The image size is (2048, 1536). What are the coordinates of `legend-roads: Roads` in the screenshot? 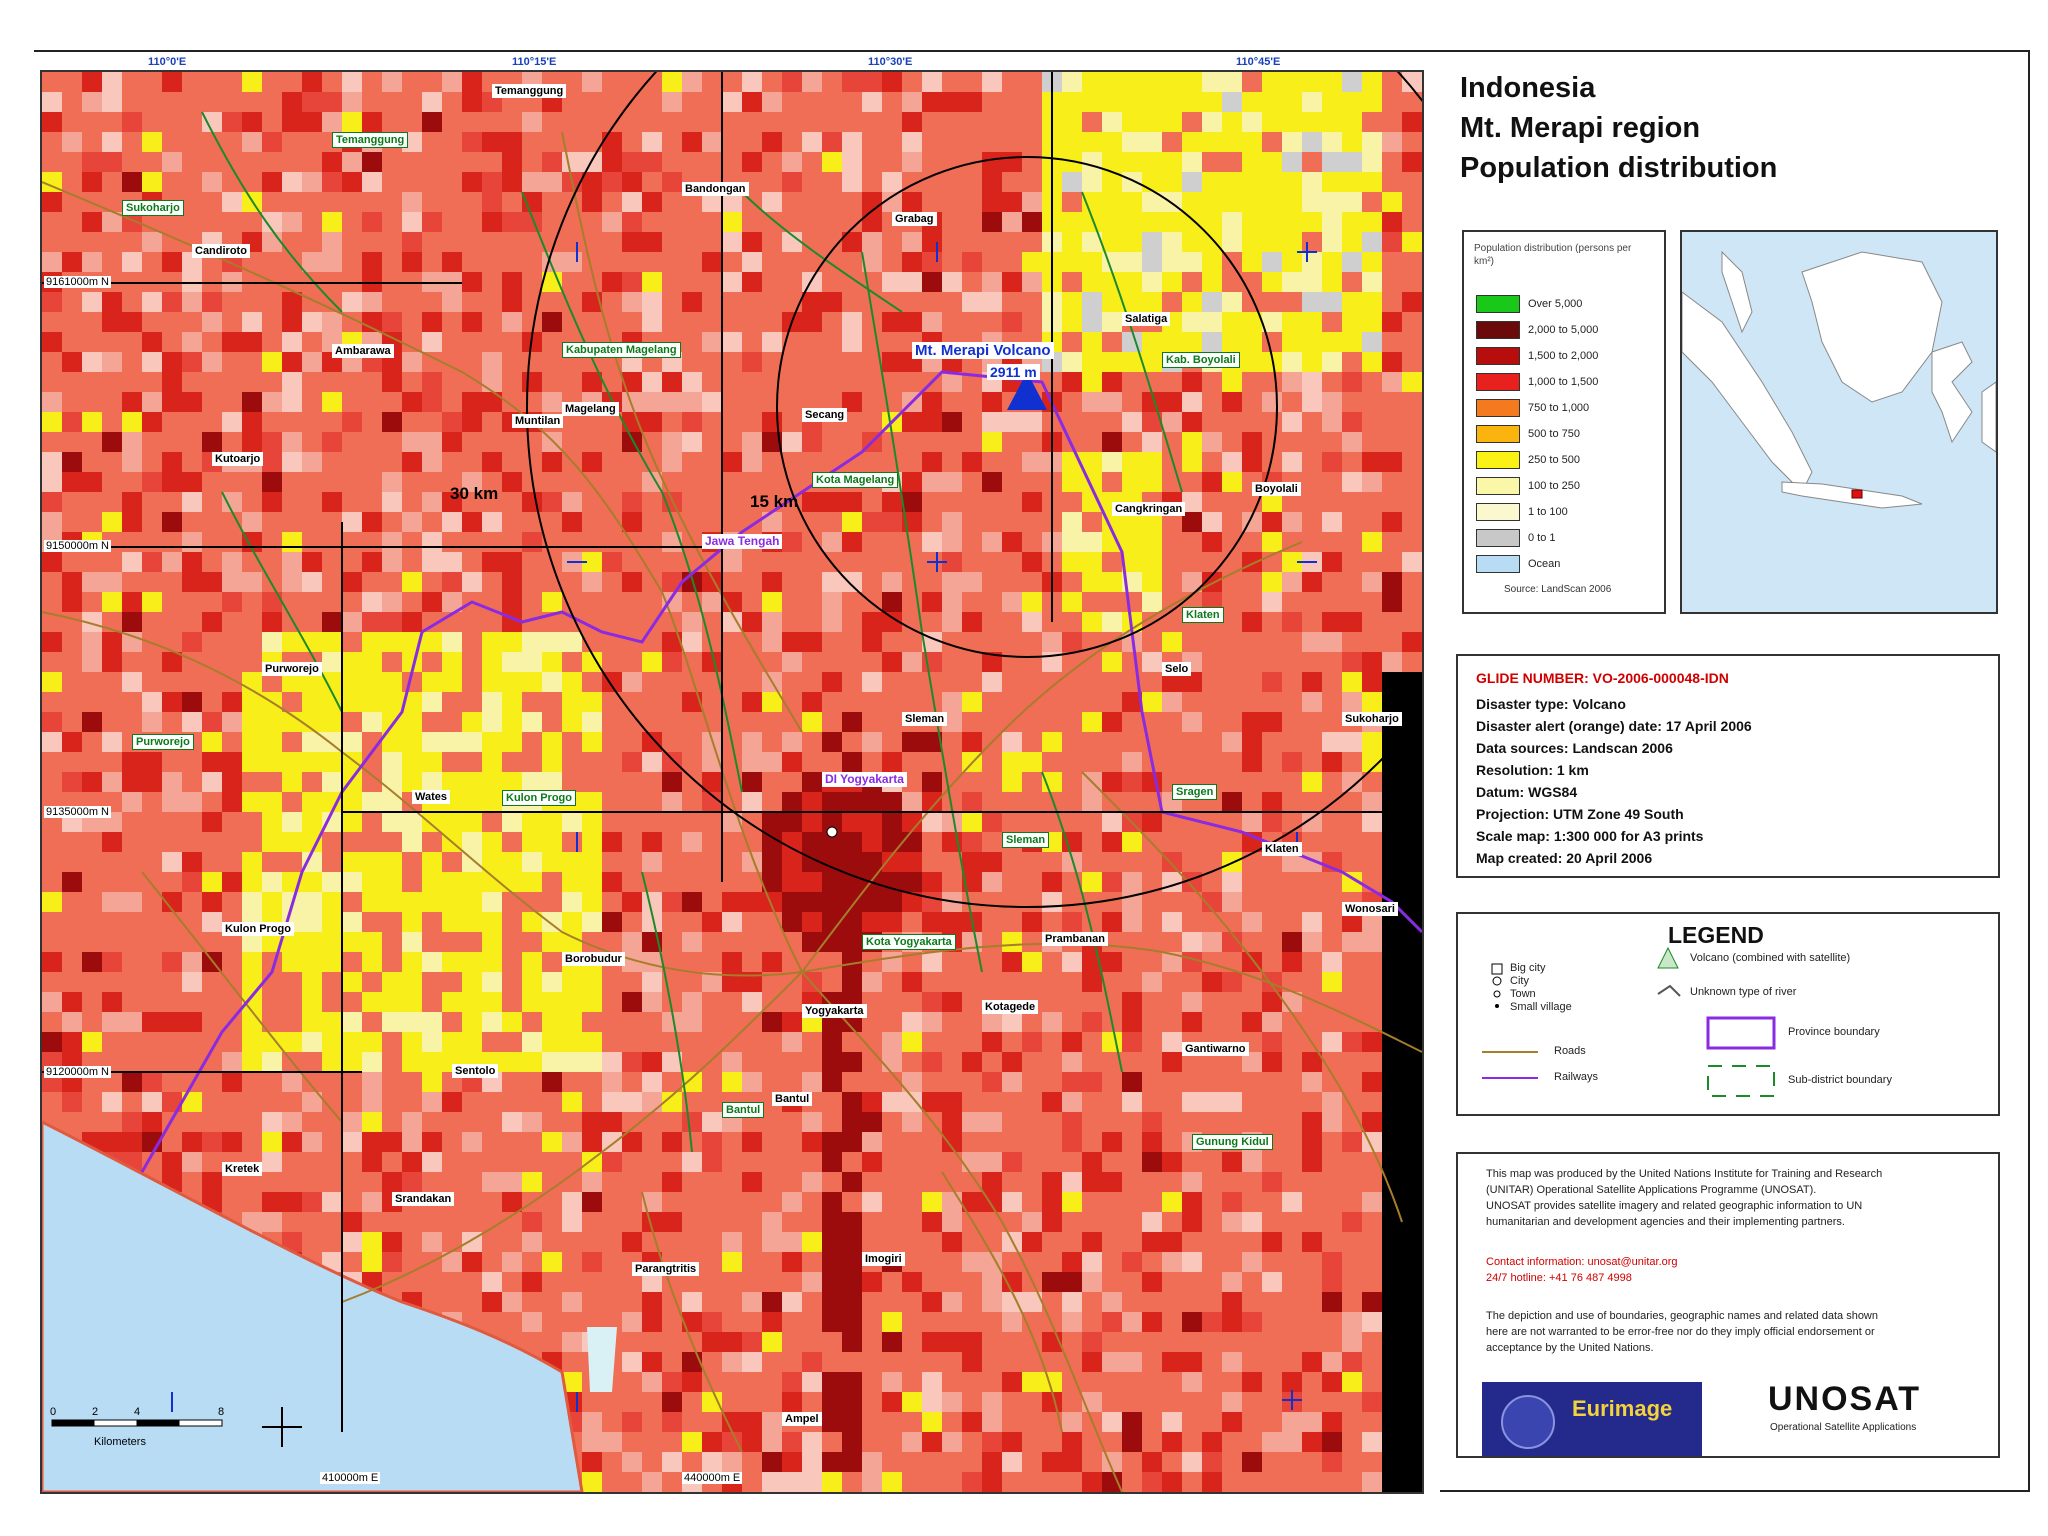 It's located at (1570, 1051).